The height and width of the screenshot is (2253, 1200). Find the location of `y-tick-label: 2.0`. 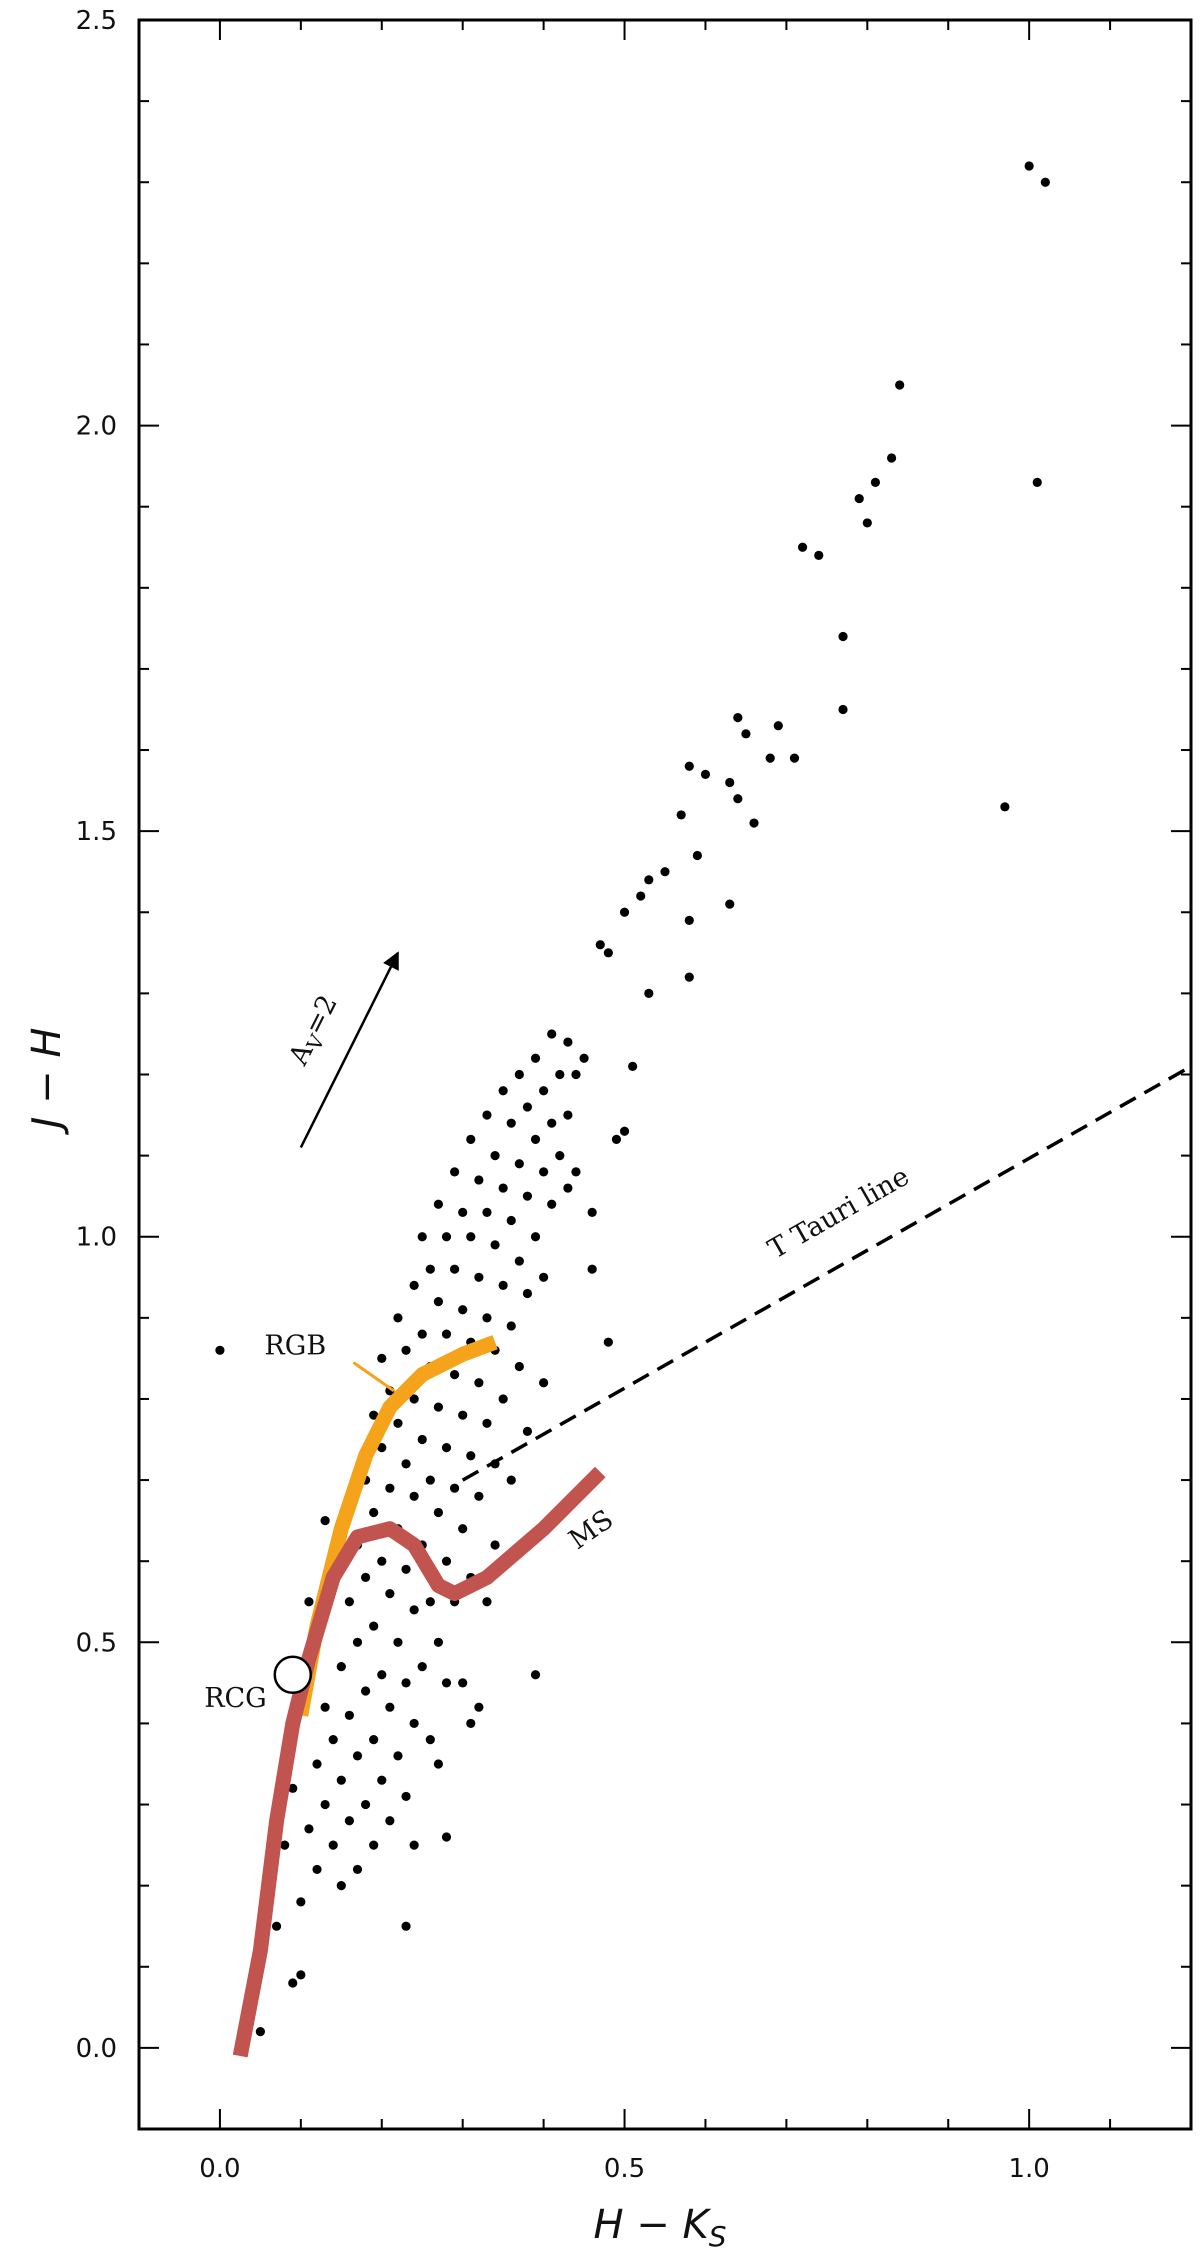

y-tick-label: 2.0 is located at coordinates (96, 427).